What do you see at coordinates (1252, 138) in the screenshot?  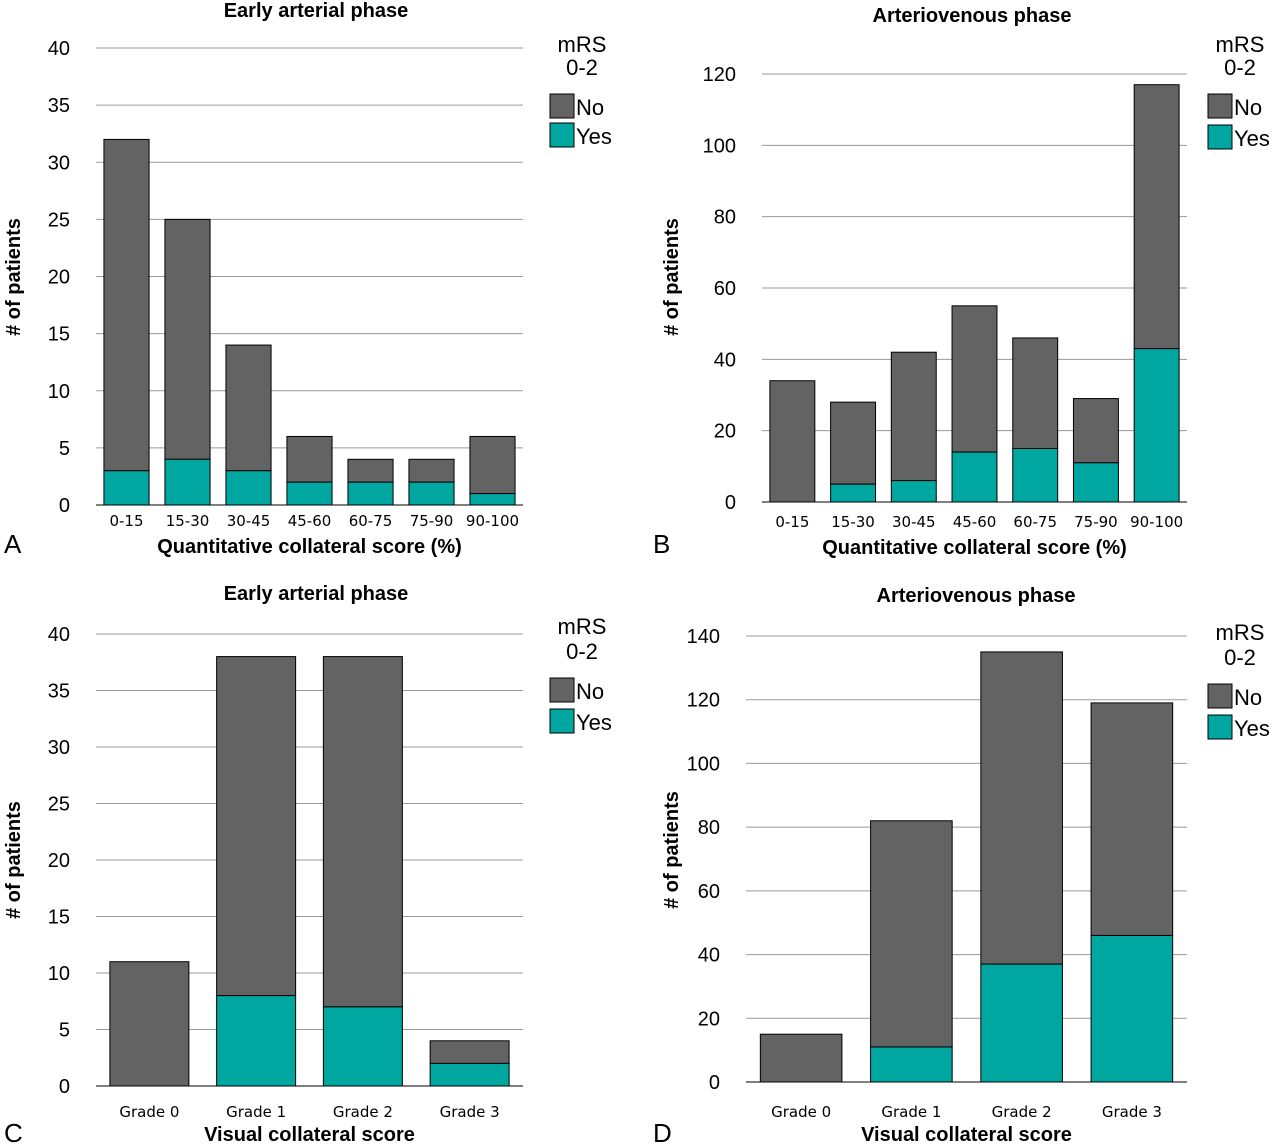 I see `legend-label-yes: Yes` at bounding box center [1252, 138].